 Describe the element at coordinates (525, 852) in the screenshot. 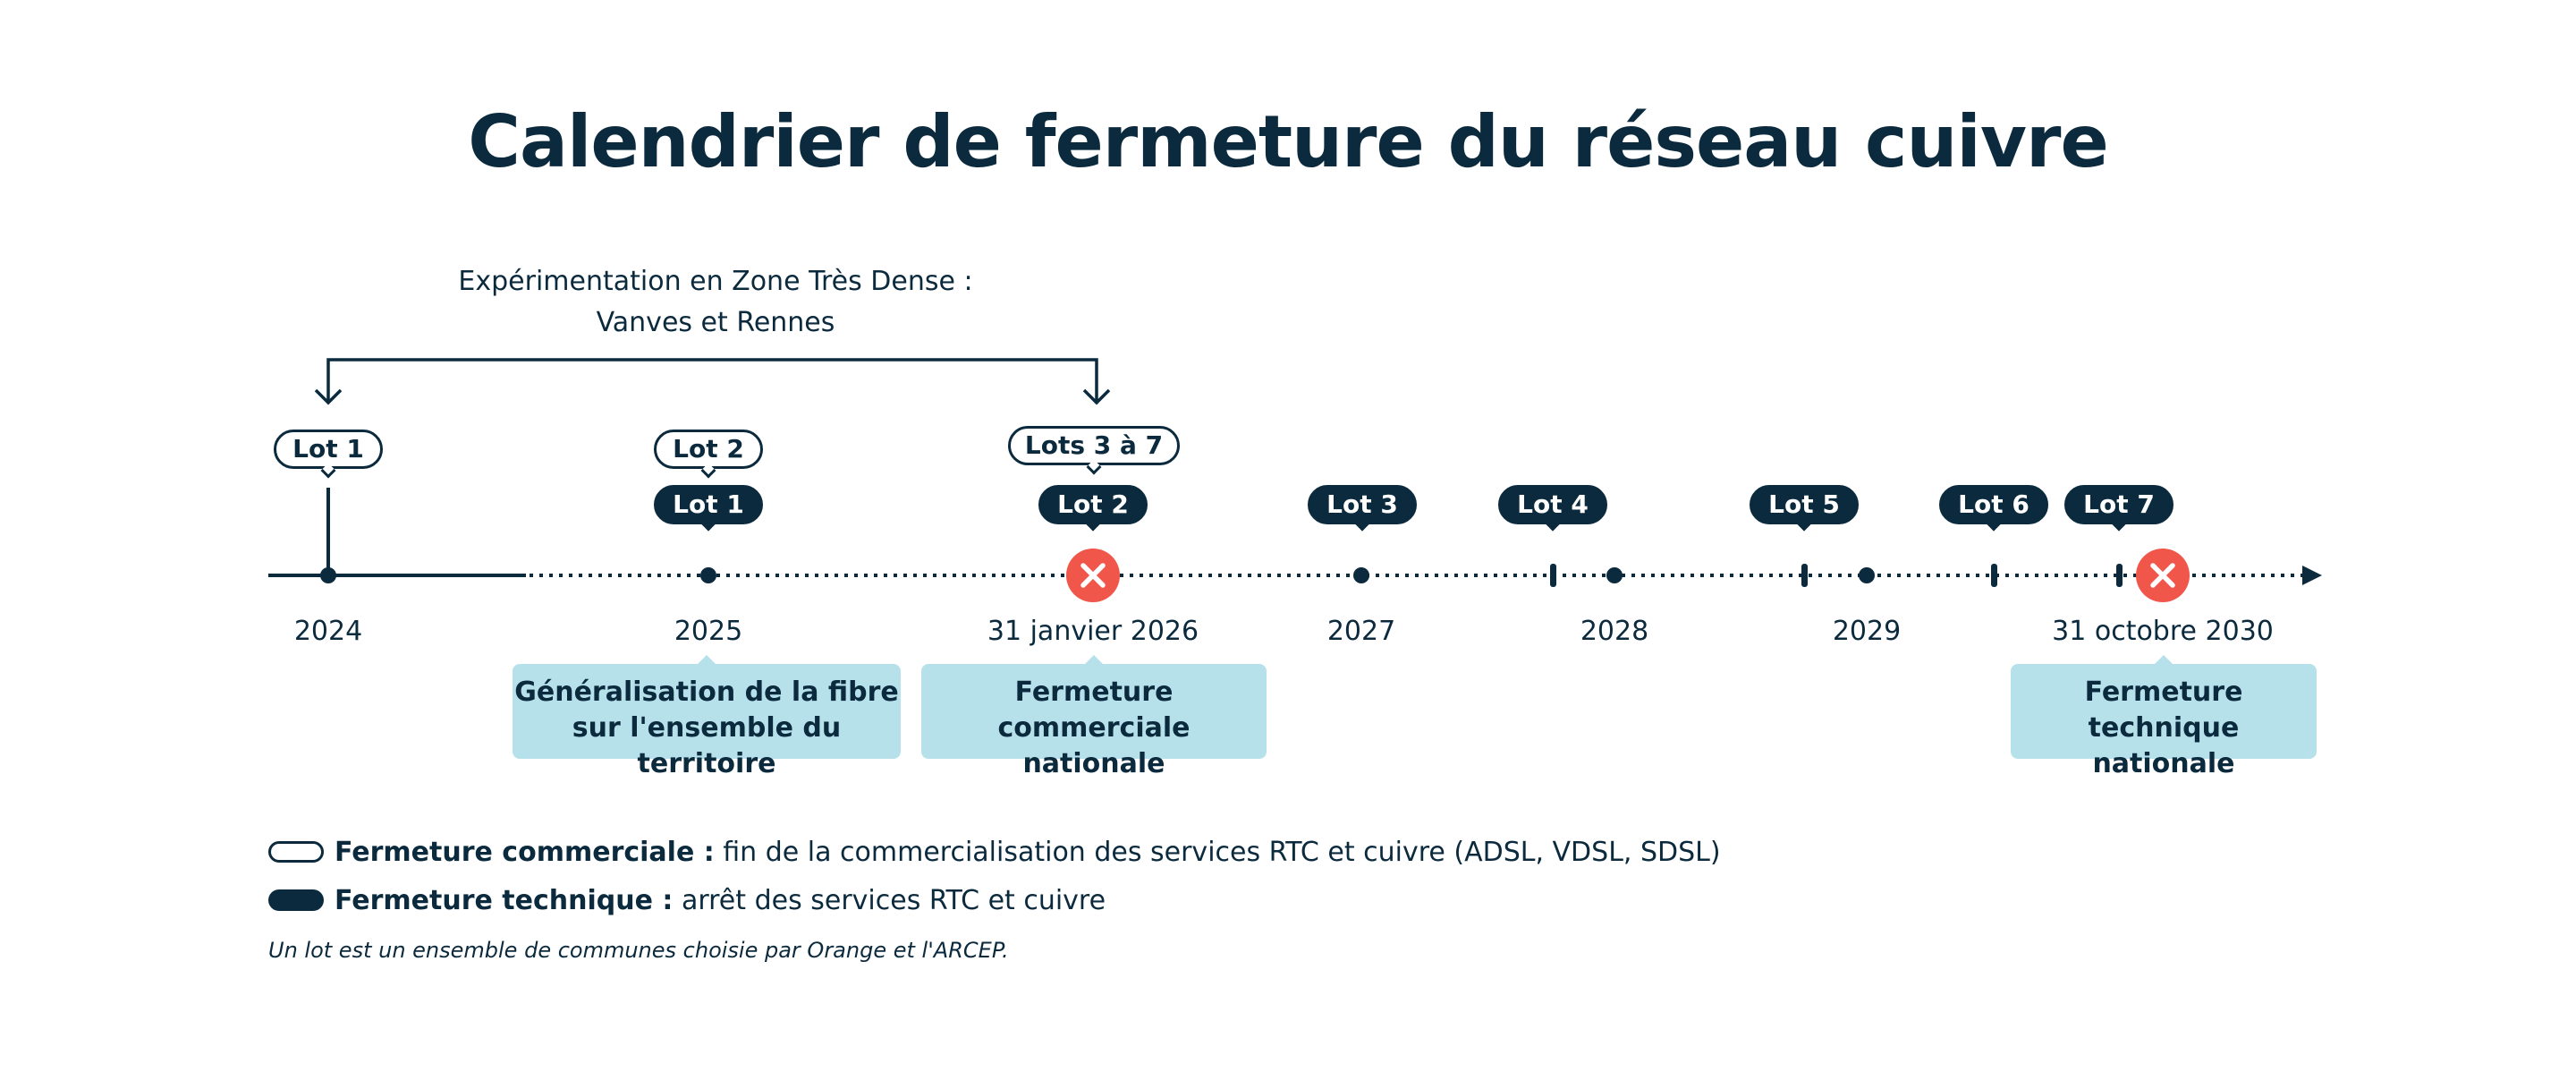

I see `legend-commercial-term: Fermeture commerciale :` at that location.